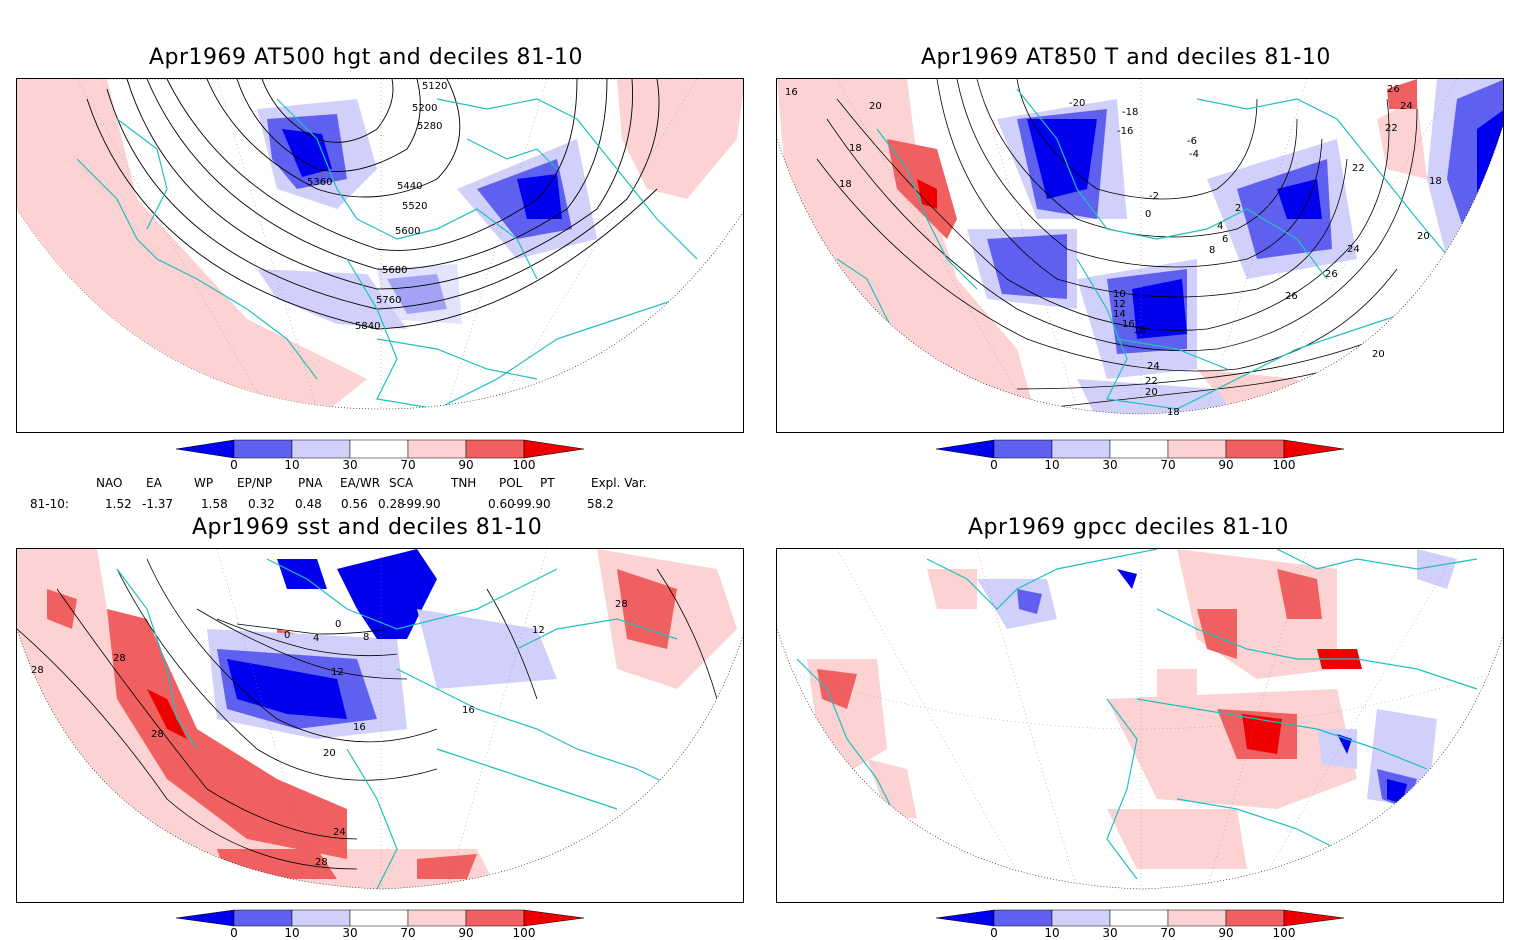  What do you see at coordinates (310, 483) in the screenshot?
I see `index-header: PNA` at bounding box center [310, 483].